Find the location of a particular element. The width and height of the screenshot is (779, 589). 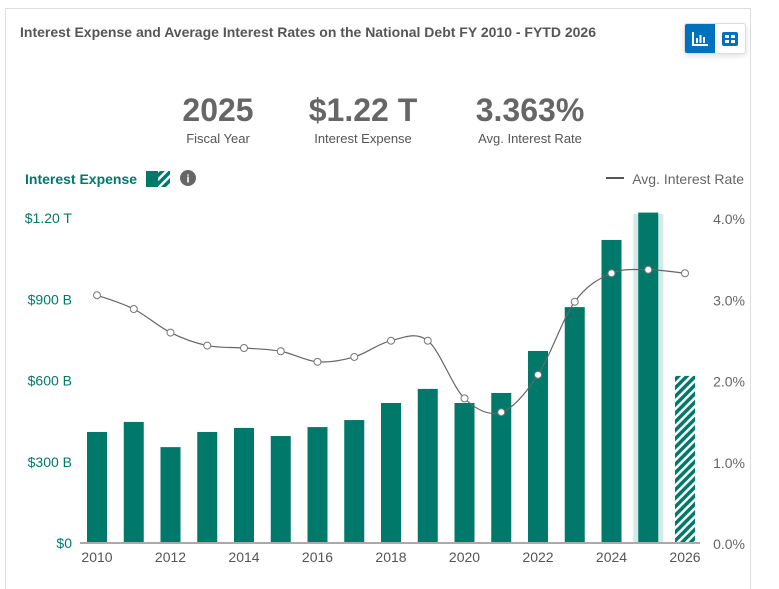

rate-point-2023 is located at coordinates (574, 301).